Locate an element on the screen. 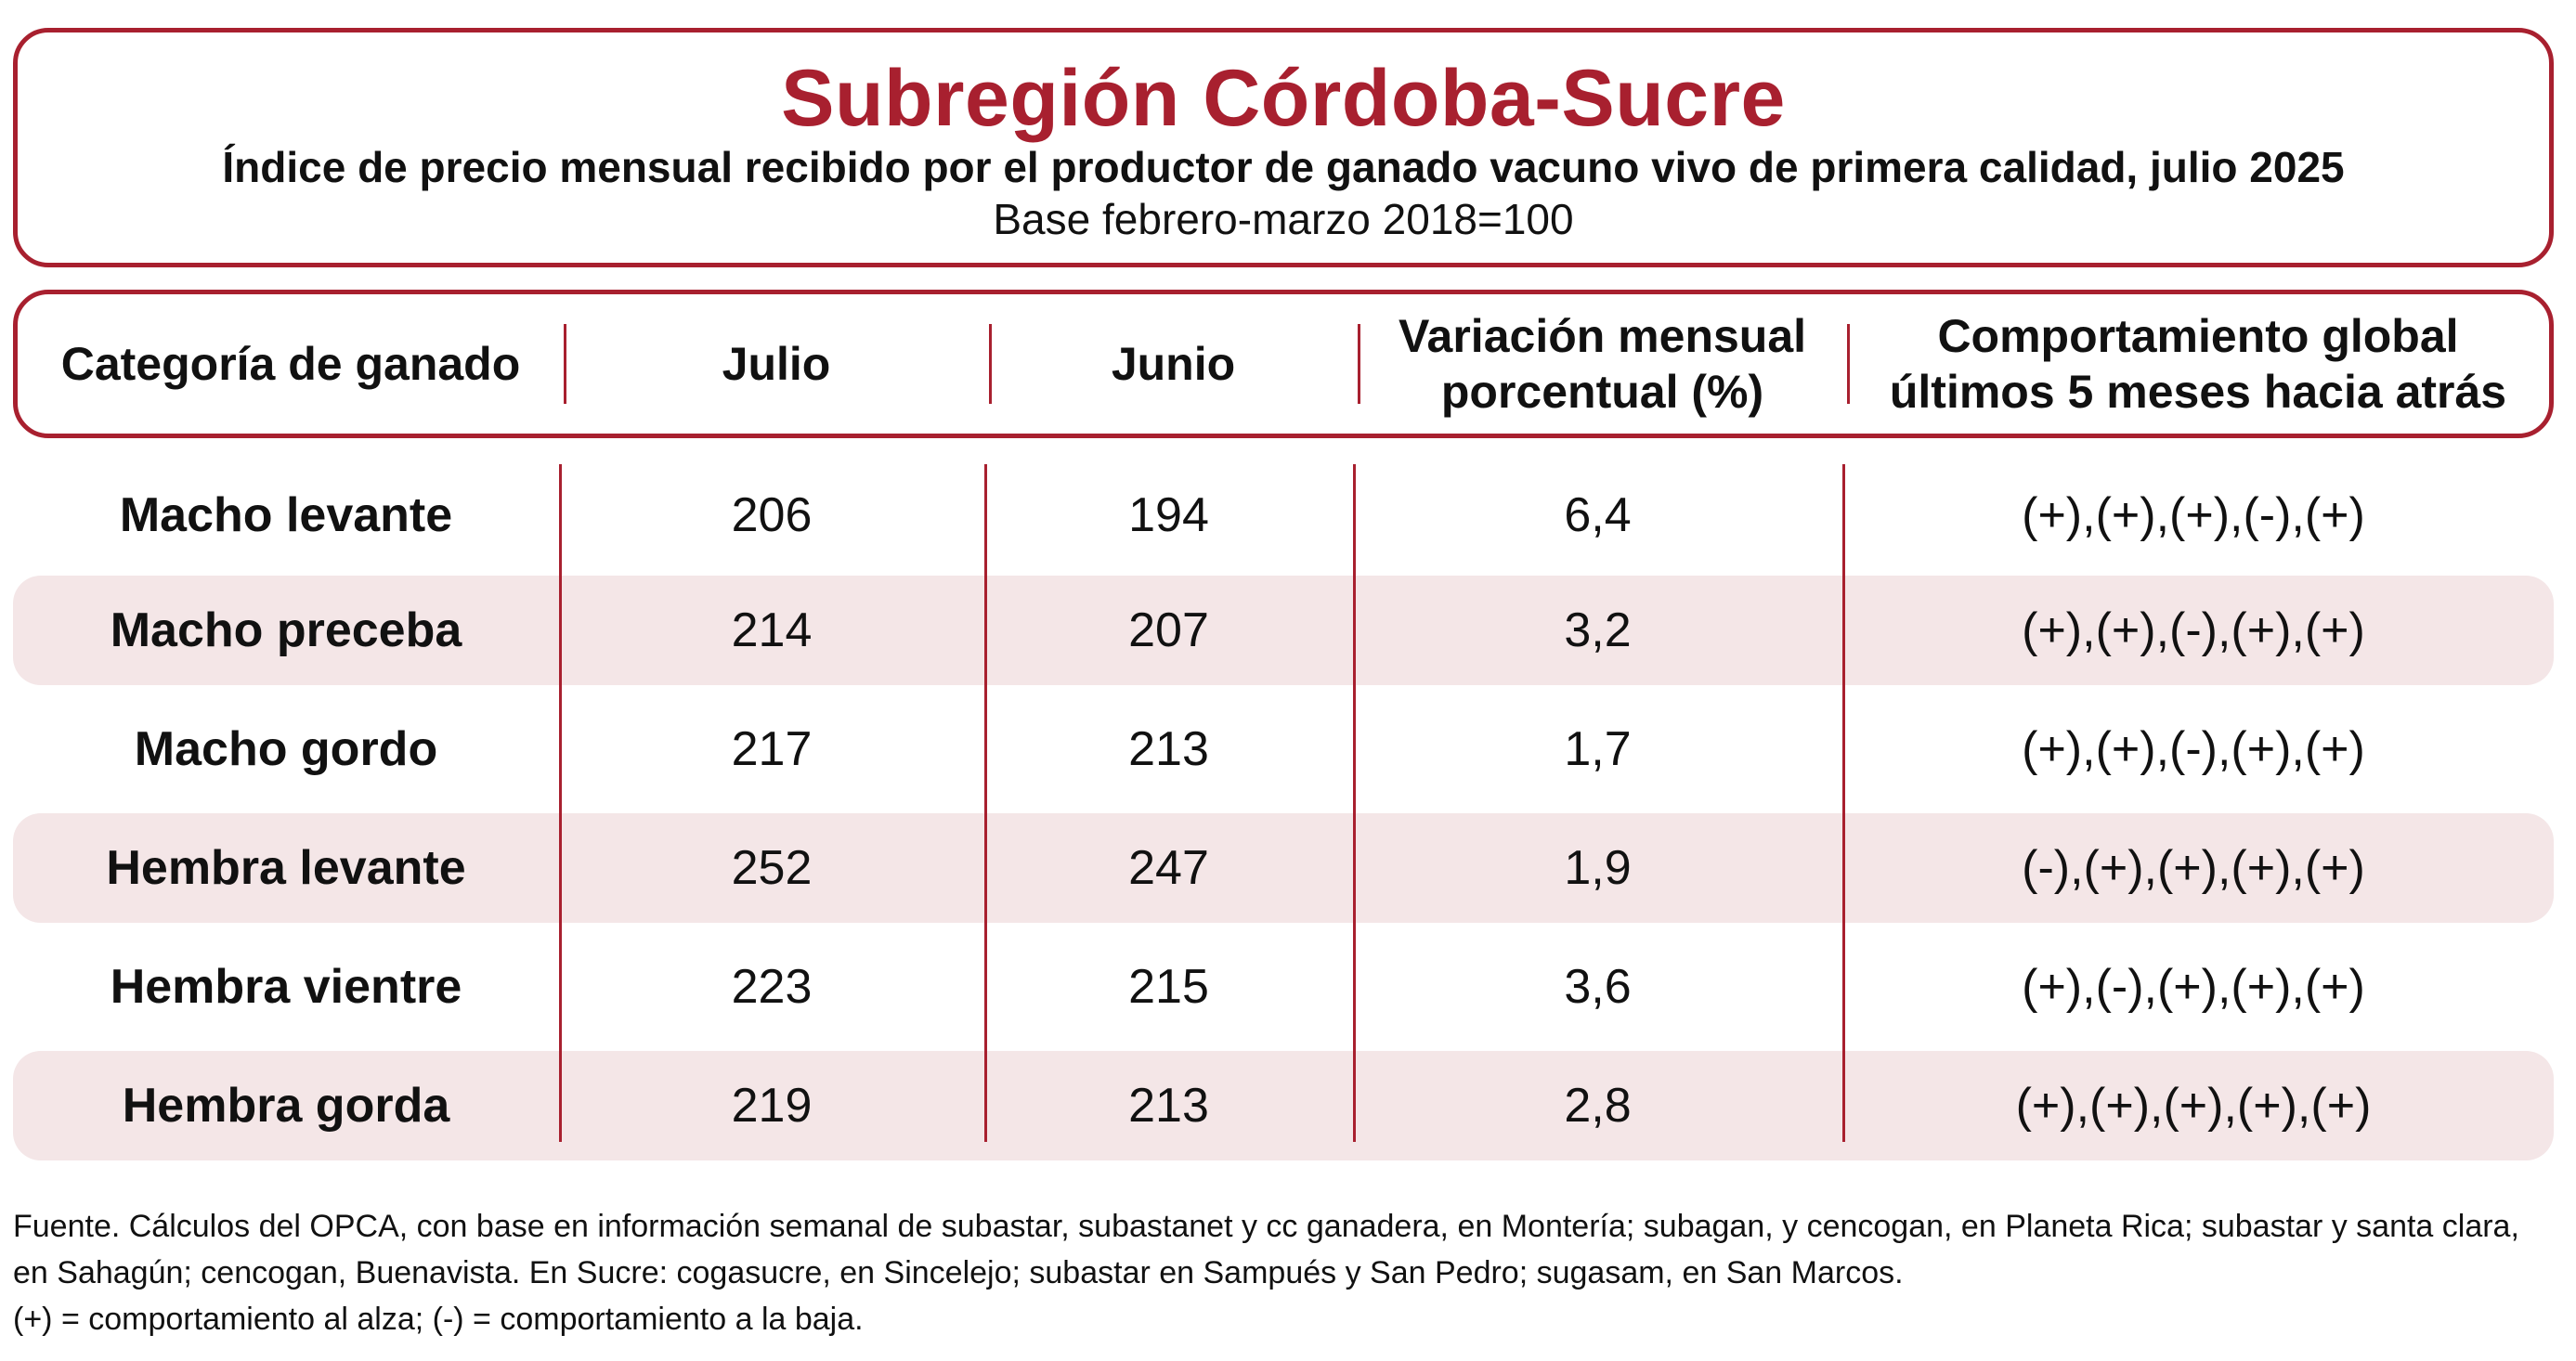 This screenshot has width=2576, height=1361. cell-categoria: Macho levante is located at coordinates (286, 515).